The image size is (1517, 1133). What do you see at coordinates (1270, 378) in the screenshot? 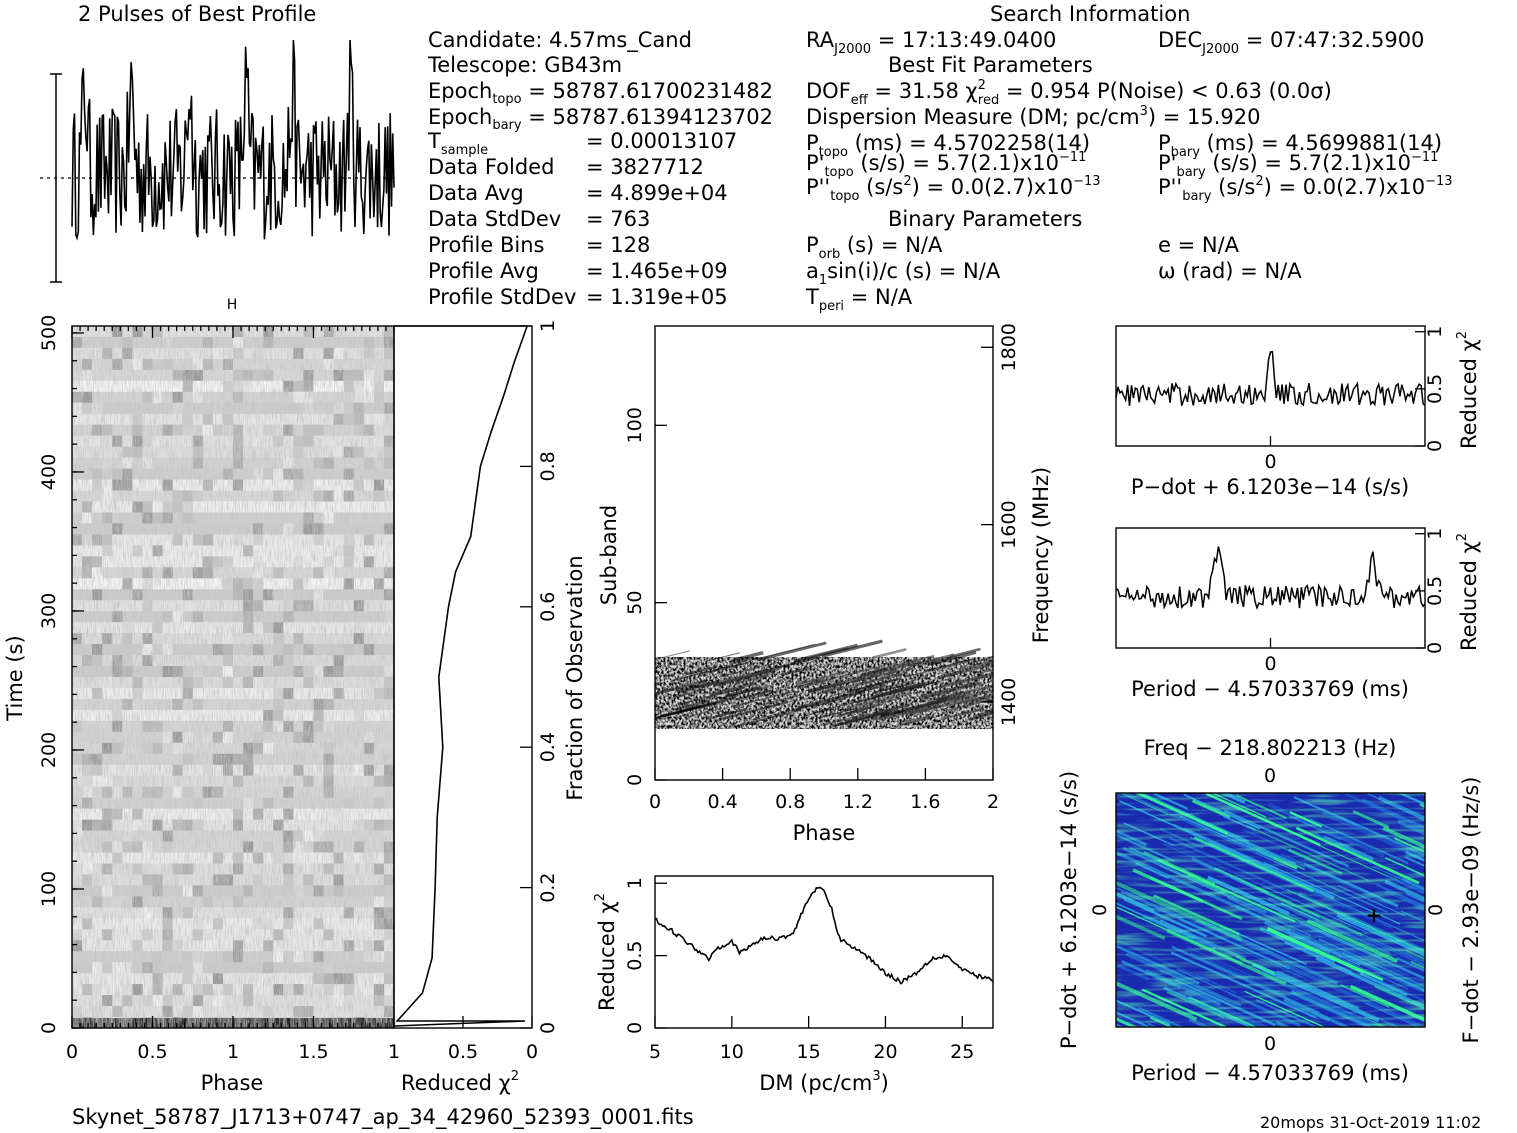
I see `pdot-curve-line` at bounding box center [1270, 378].